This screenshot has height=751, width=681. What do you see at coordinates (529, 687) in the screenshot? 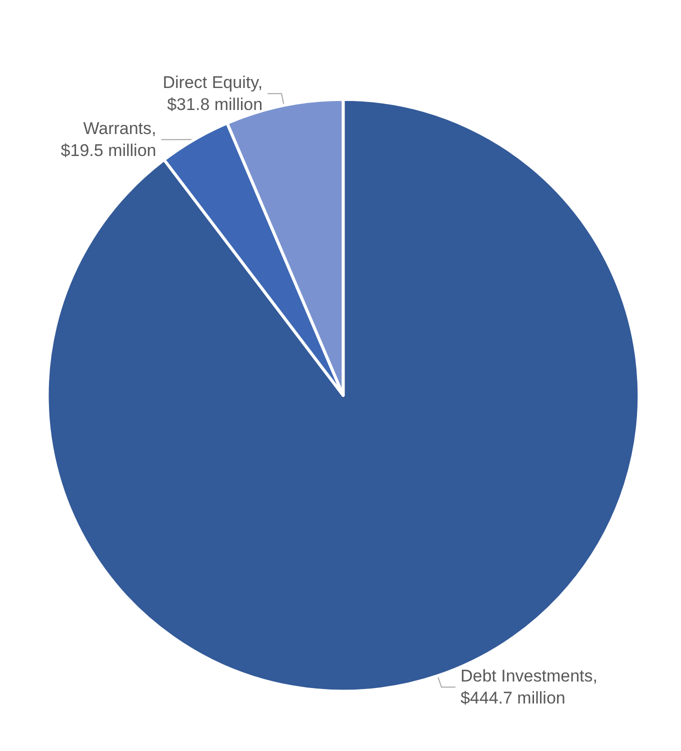
I see `slice-label: Debt Investments, $444.7 million` at bounding box center [529, 687].